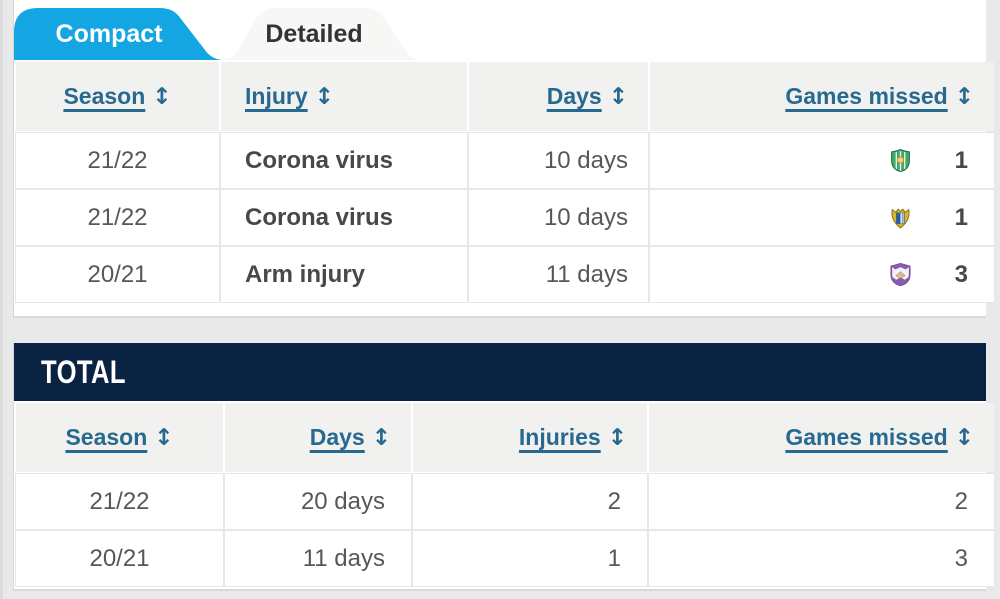  I want to click on days-cell: 20 days, so click(318, 501).